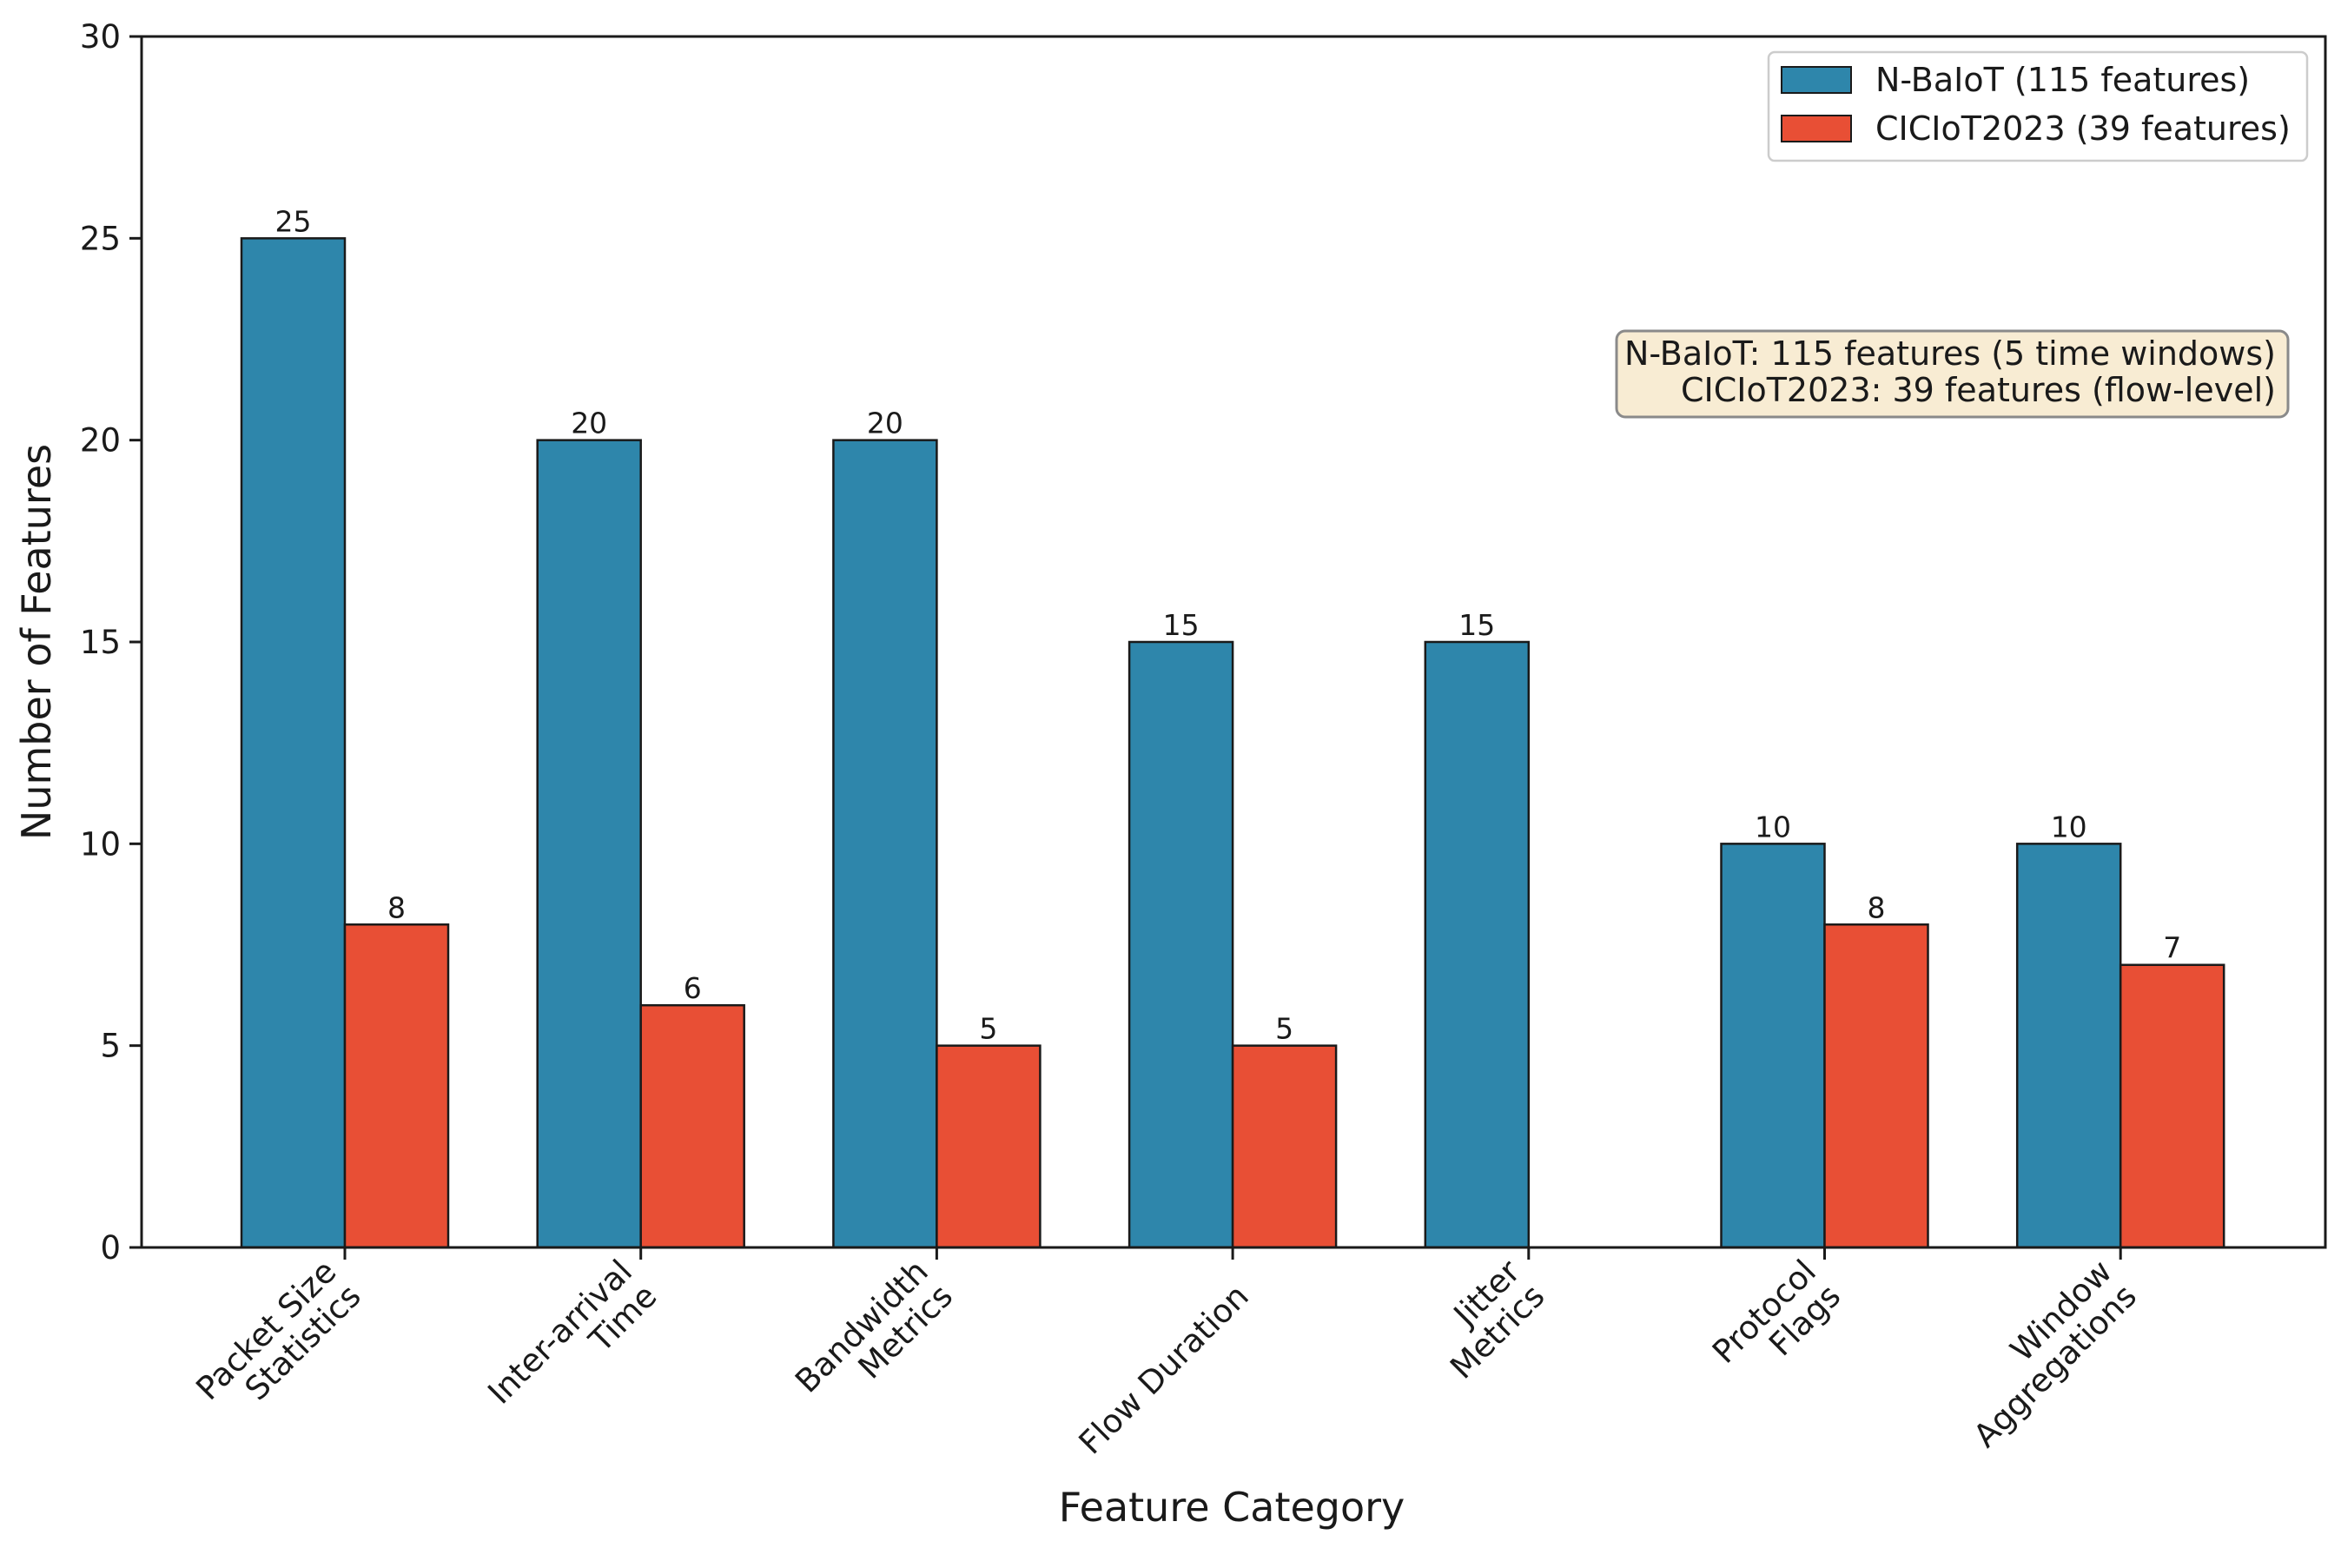 The image size is (2341, 1568). What do you see at coordinates (589, 423) in the screenshot?
I see `value-label-n-baiot-1: 20` at bounding box center [589, 423].